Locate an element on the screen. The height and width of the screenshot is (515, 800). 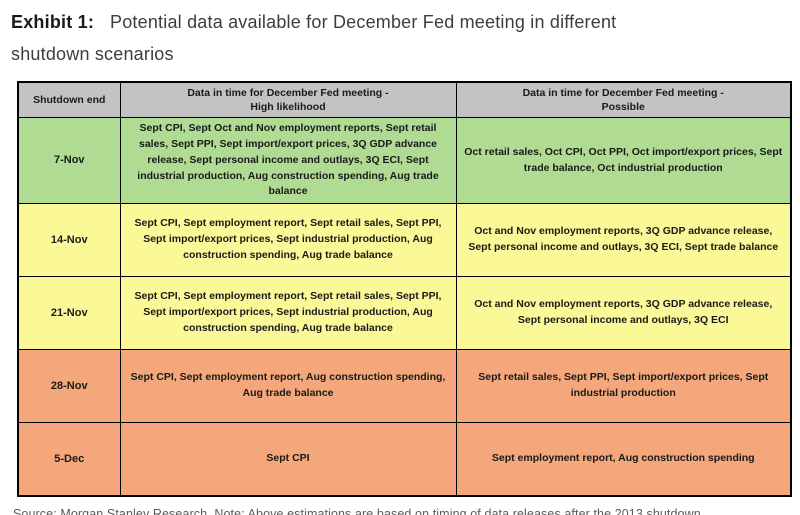
date-cell: 21-Nov is located at coordinates (69, 313).